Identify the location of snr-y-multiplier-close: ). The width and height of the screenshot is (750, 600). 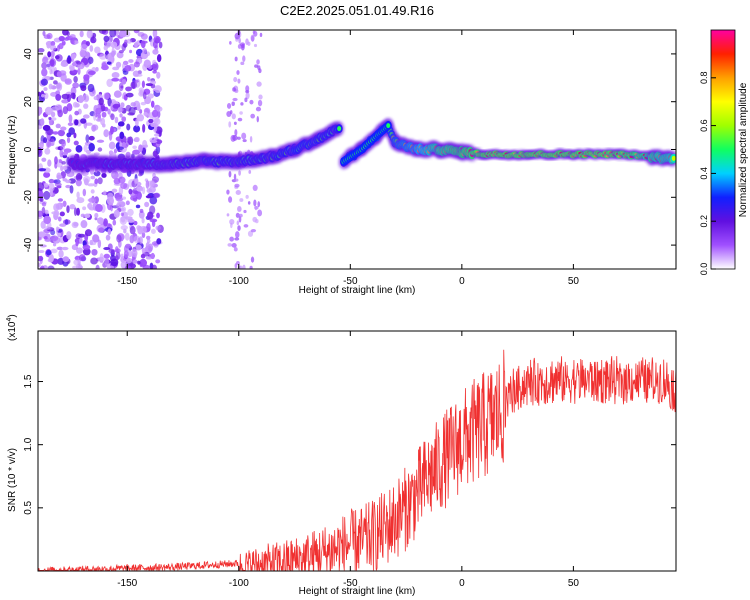
(12, 315).